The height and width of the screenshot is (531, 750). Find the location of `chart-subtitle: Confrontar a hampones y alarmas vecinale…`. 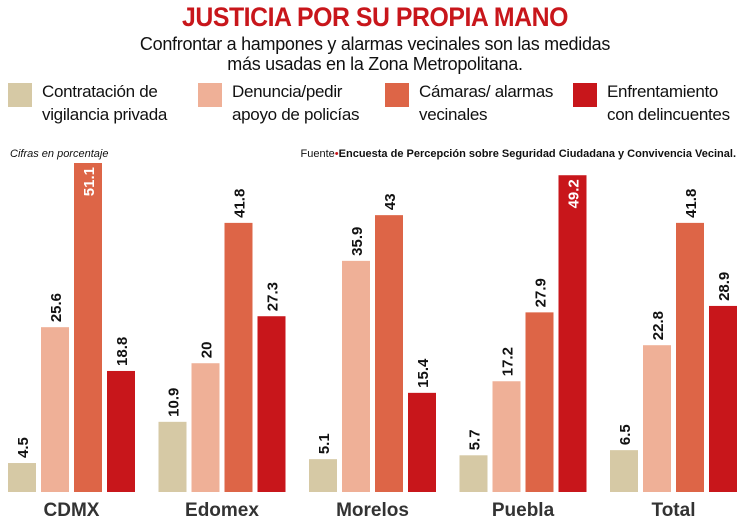

chart-subtitle: Confrontar a hampones y alarmas vecinale… is located at coordinates (375, 54).